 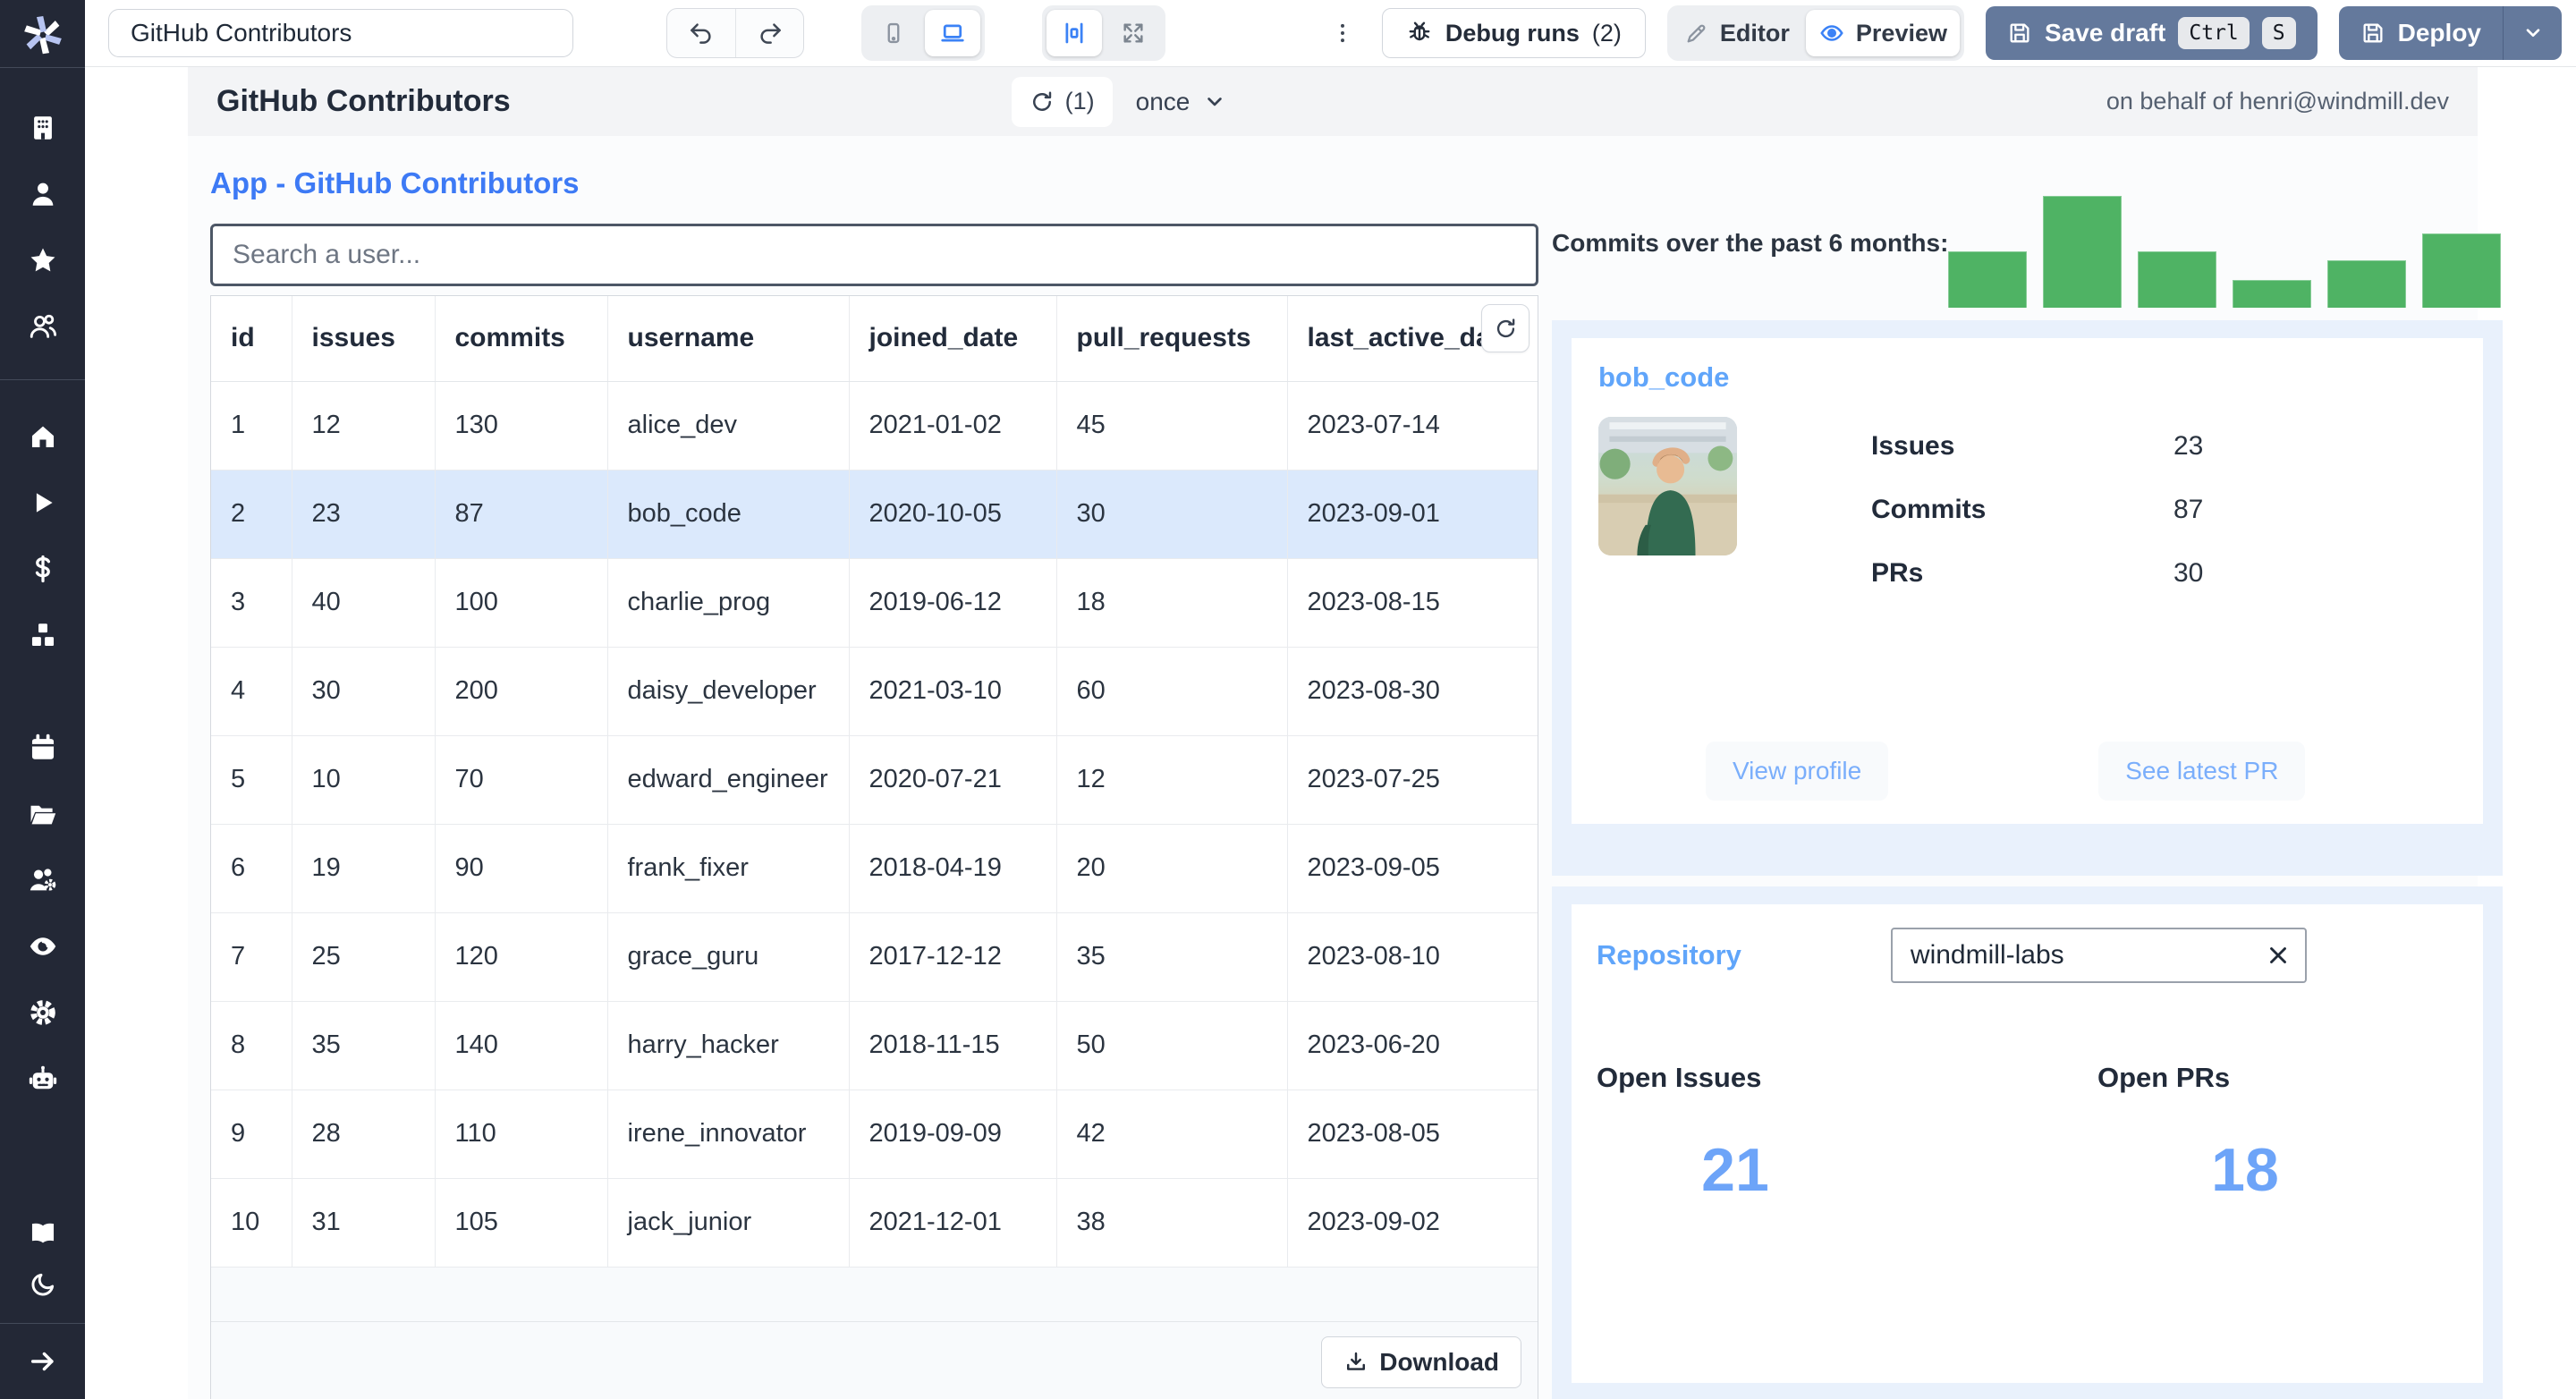 I want to click on clear-repository-button, so click(x=2278, y=955).